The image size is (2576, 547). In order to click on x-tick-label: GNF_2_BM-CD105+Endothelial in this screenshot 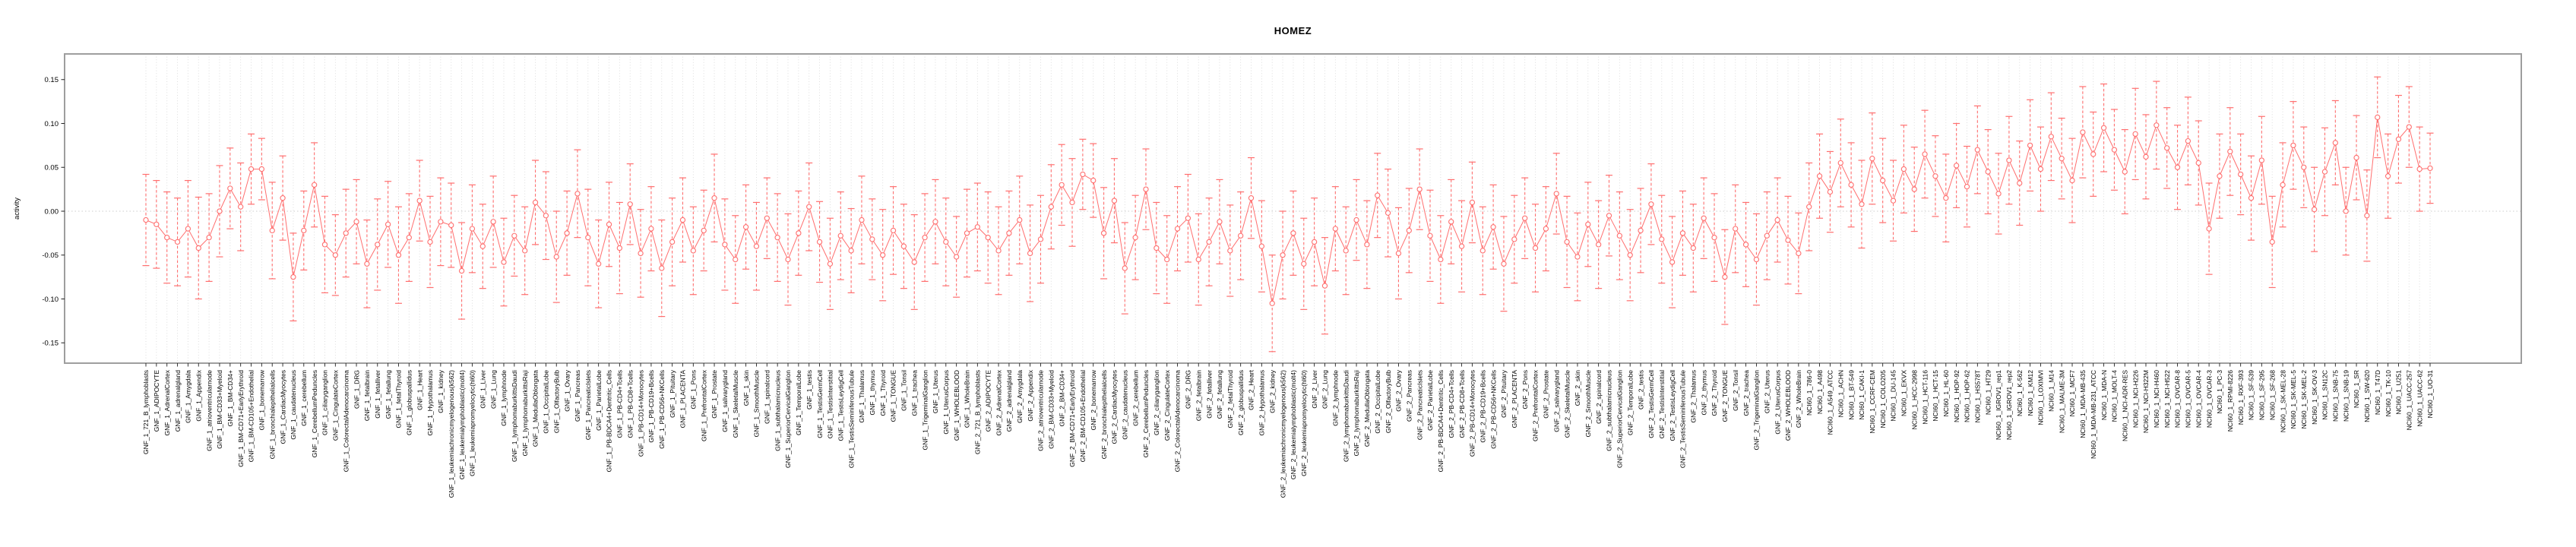, I will do `click(1083, 416)`.